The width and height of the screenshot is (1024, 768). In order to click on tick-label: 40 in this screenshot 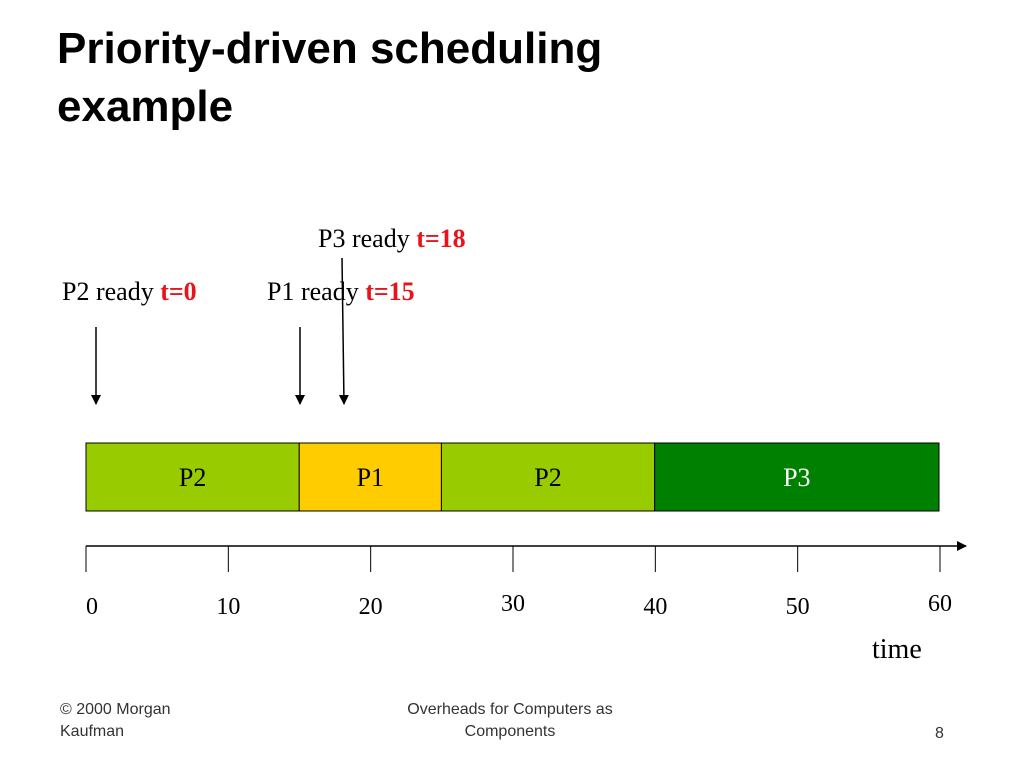, I will do `click(655, 607)`.